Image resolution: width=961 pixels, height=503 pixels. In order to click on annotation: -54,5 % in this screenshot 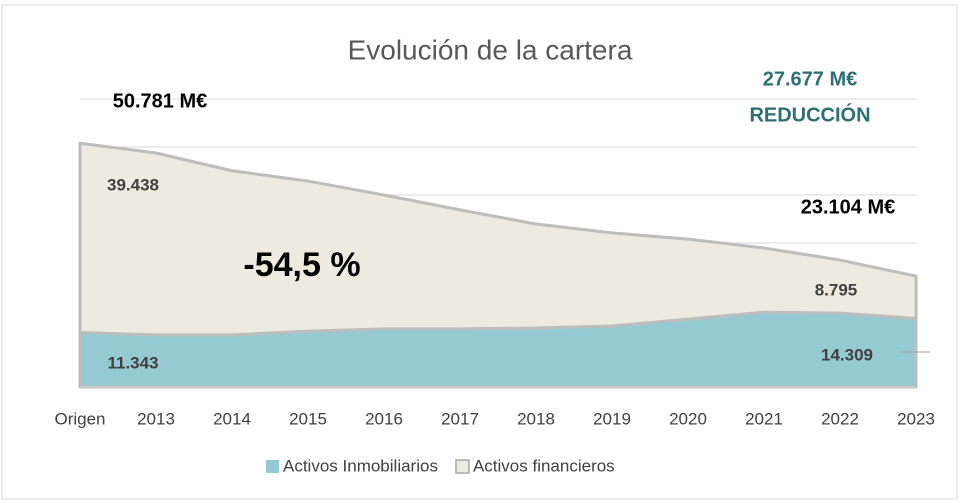, I will do `click(301, 265)`.